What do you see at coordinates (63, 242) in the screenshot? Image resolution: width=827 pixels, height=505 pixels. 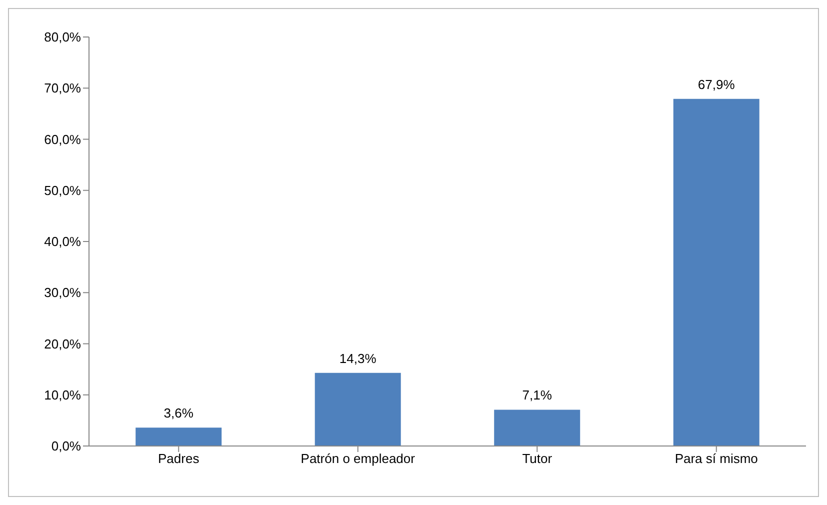 I see `y-tick-label: 40,0%` at bounding box center [63, 242].